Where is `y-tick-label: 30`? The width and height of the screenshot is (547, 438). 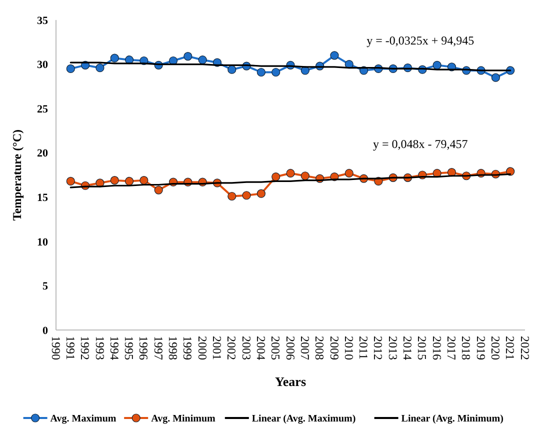
y-tick-label: 30 is located at coordinates (42, 65).